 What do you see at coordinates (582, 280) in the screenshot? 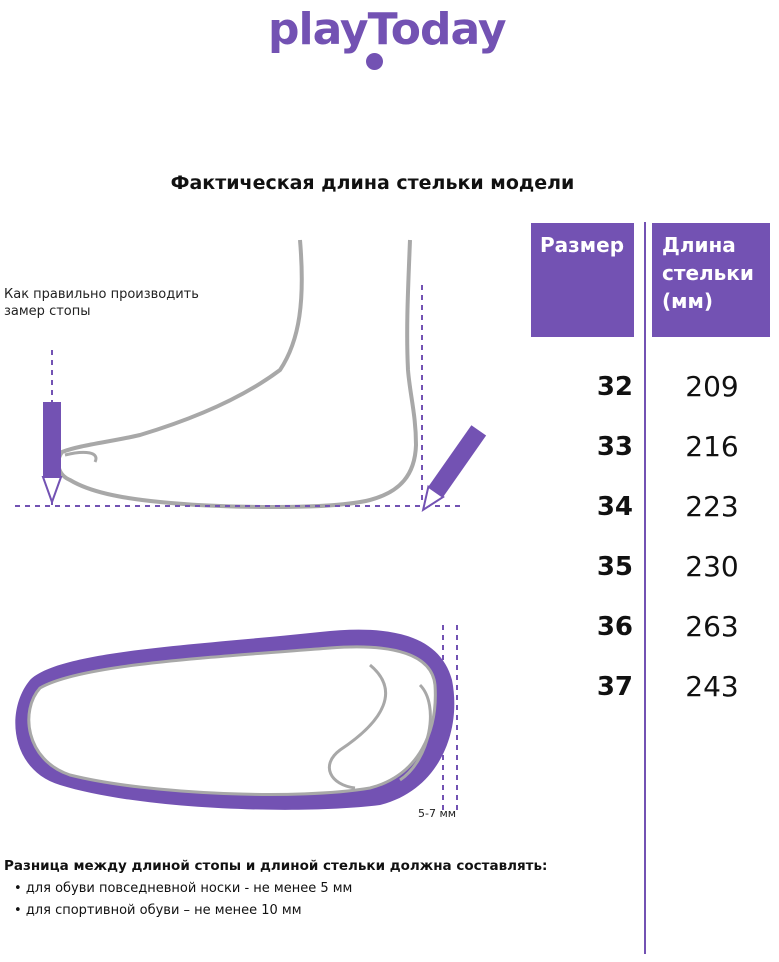
I see `header-size: Размер` at bounding box center [582, 280].